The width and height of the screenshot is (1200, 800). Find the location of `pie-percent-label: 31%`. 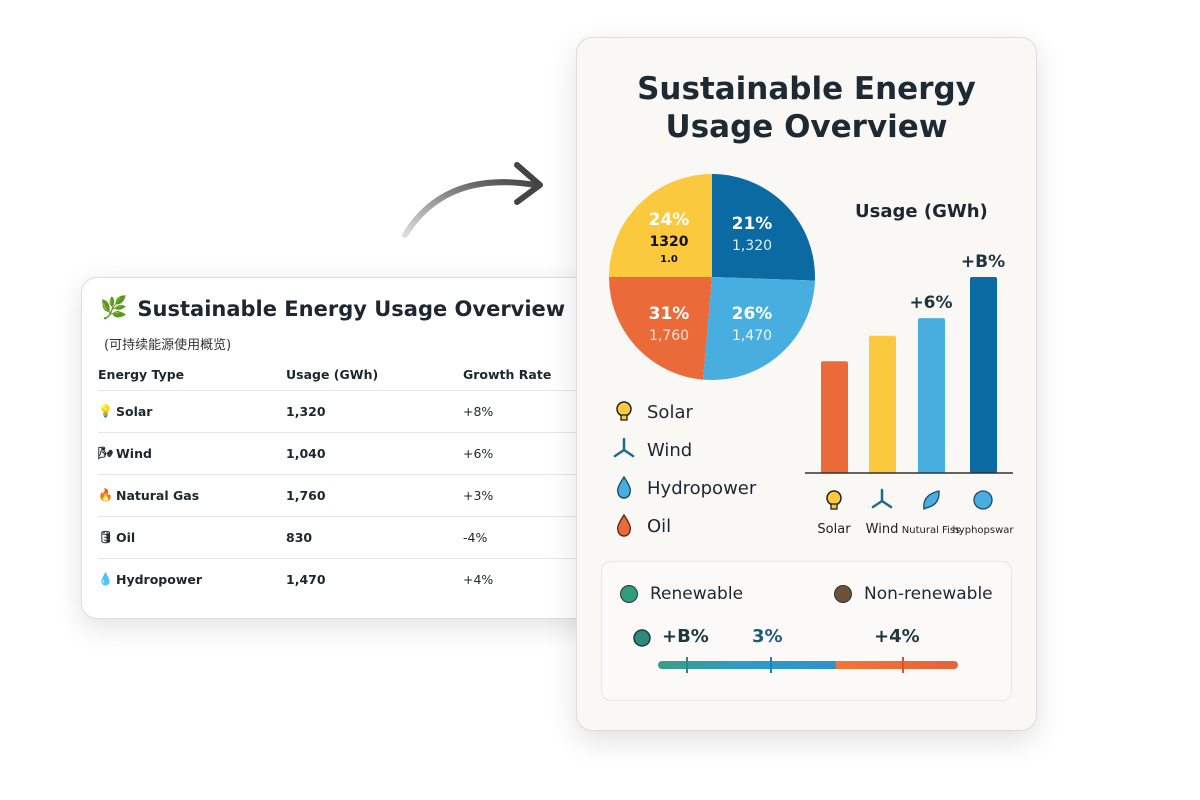

pie-percent-label: 31% is located at coordinates (669, 314).